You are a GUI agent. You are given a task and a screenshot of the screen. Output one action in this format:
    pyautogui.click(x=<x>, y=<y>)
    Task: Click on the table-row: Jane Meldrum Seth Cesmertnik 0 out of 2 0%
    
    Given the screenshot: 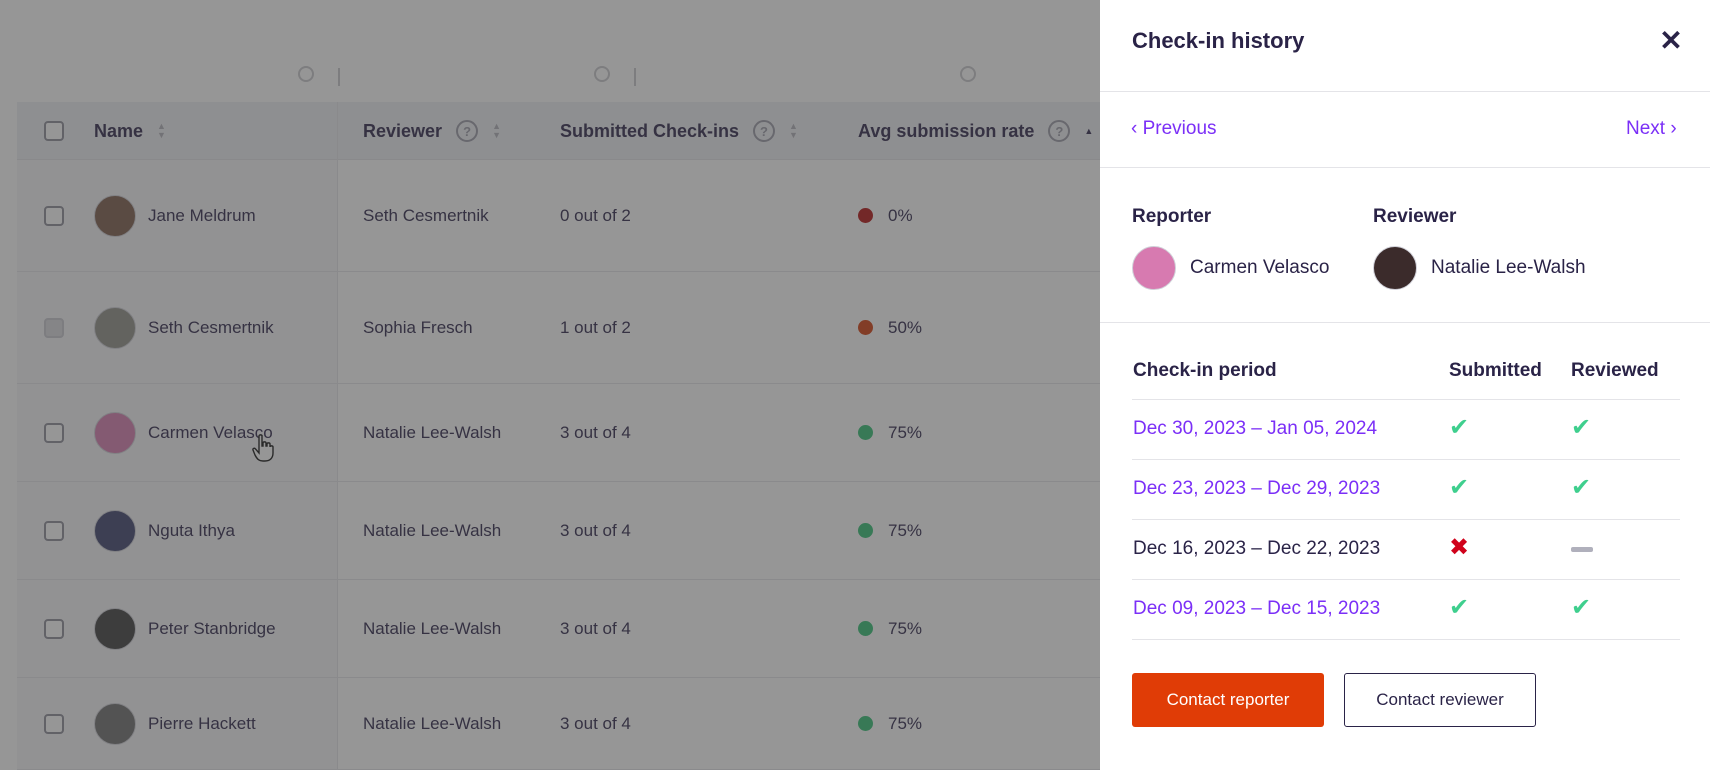 What is the action you would take?
    pyautogui.click(x=577, y=216)
    